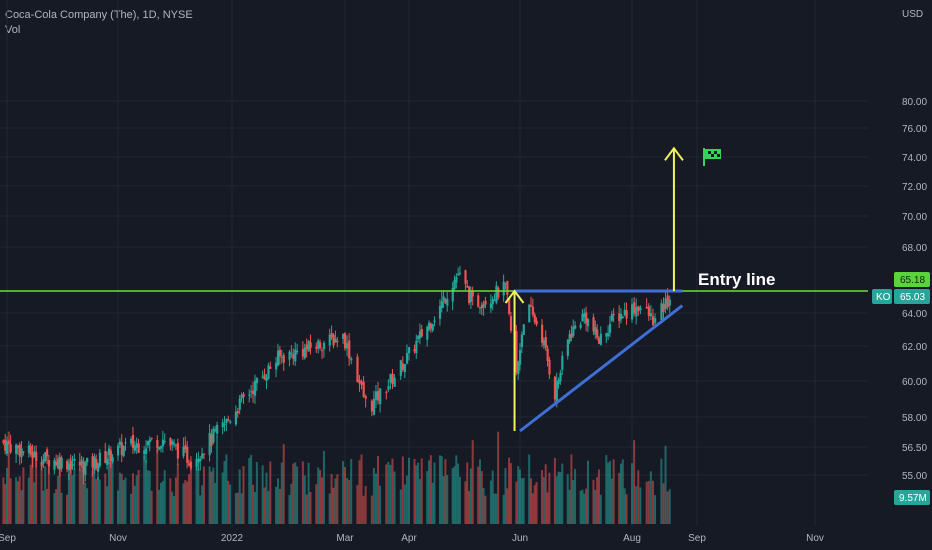 The image size is (932, 550). I want to click on price-tick-label: 55.00, so click(914, 476).